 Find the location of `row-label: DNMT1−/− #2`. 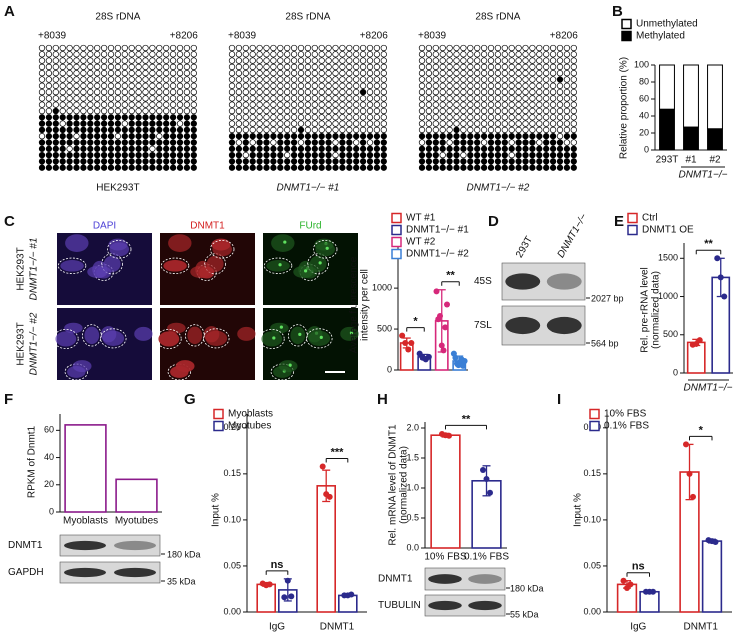

row-label: DNMT1−/− #2 is located at coordinates (34, 343).